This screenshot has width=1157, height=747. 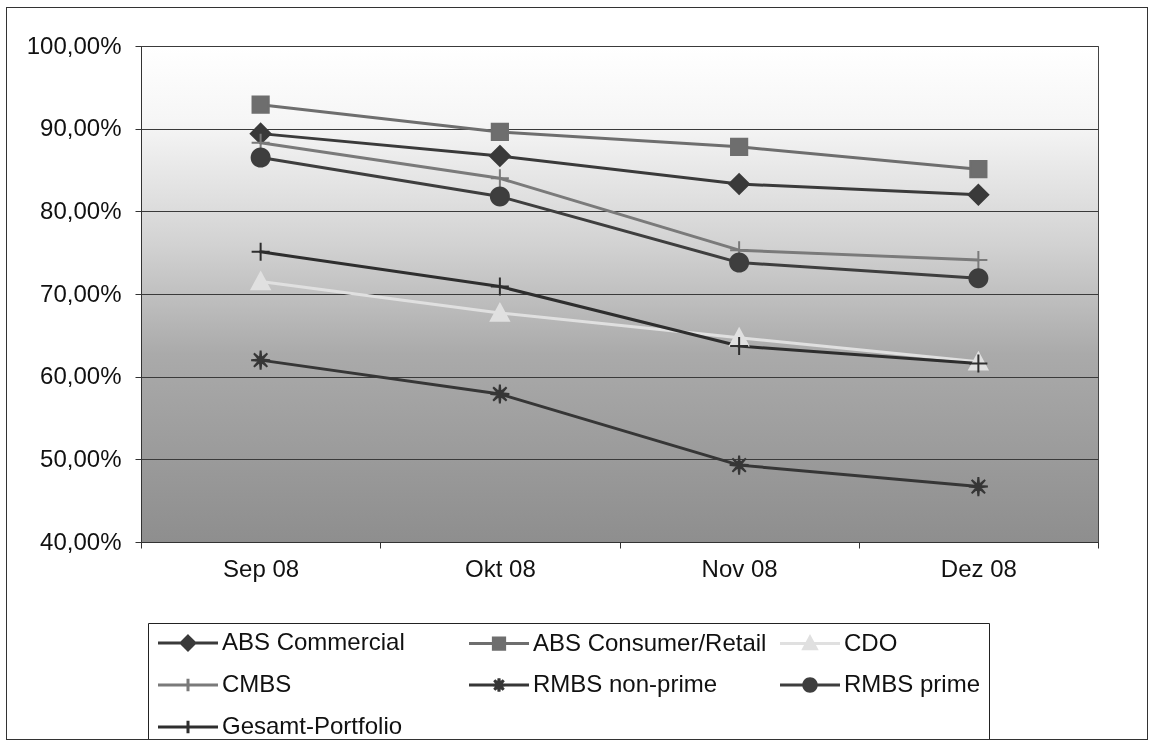 I want to click on y-tick-label: 100,00%, so click(x=74, y=45).